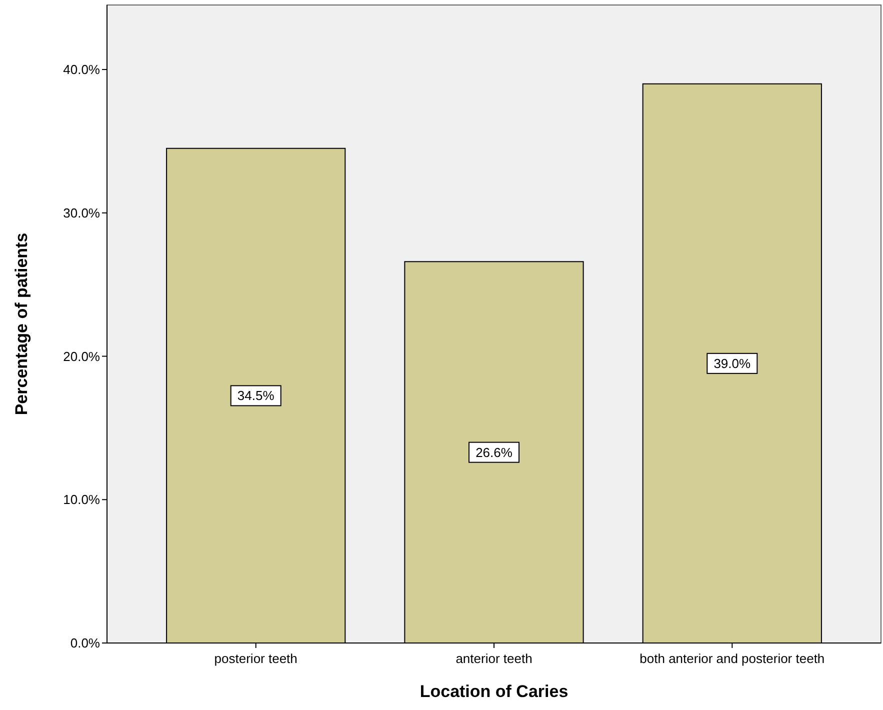 The height and width of the screenshot is (710, 883). I want to click on y-tick-label: 20.0%, so click(81, 356).